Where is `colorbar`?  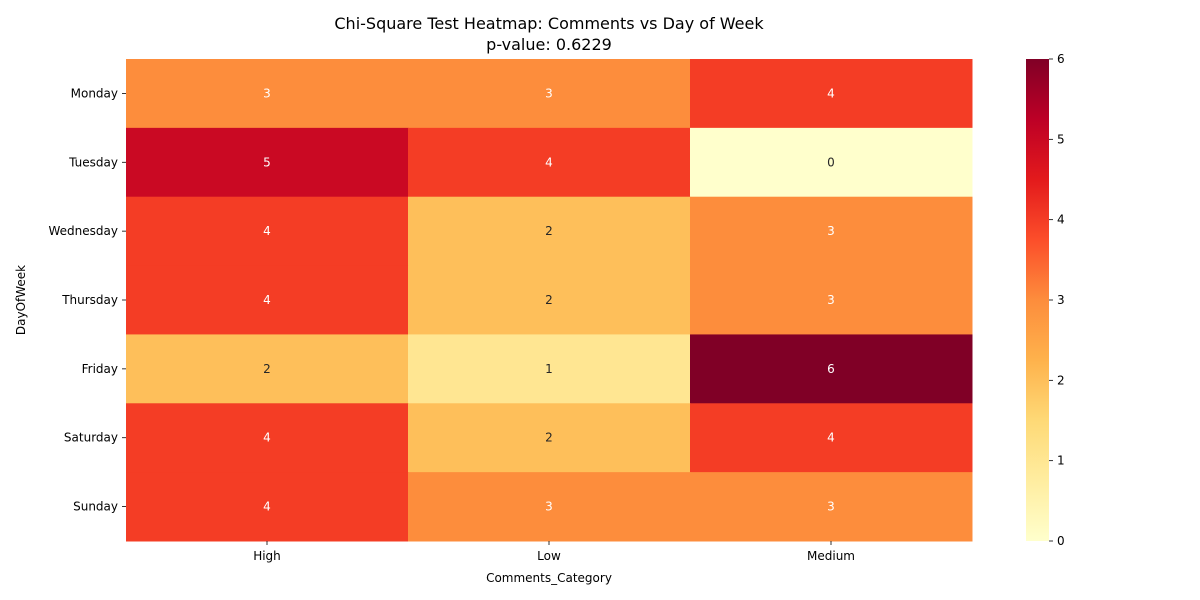
colorbar is located at coordinates (1037, 300).